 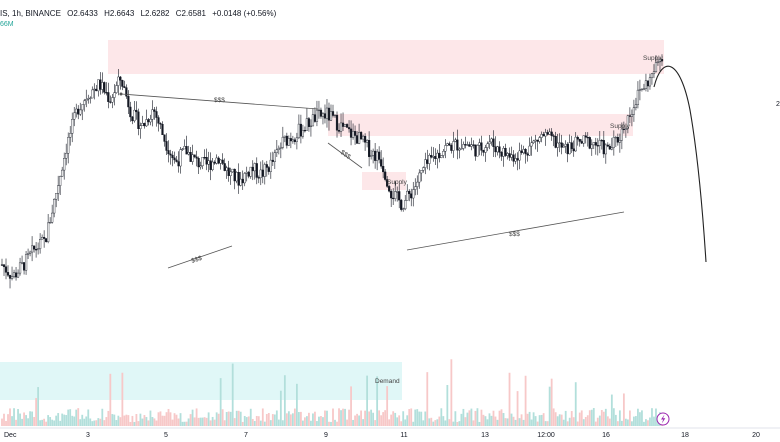 What do you see at coordinates (88, 434) in the screenshot?
I see `x-tick-label: 3` at bounding box center [88, 434].